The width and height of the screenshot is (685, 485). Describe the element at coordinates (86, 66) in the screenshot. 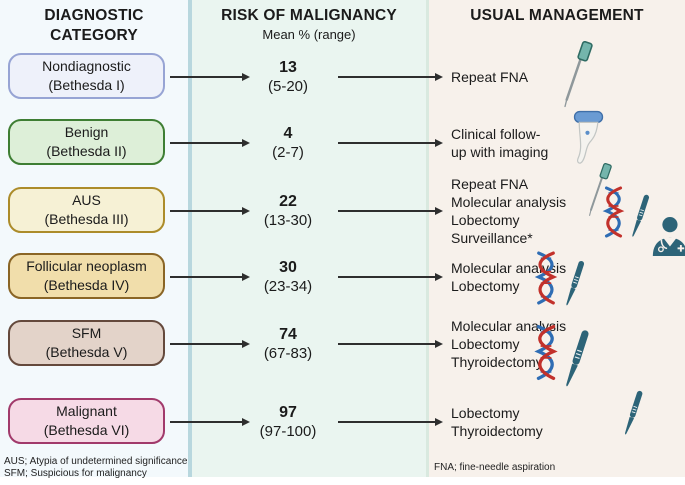

I see `category-label: Nondiagnostic` at that location.